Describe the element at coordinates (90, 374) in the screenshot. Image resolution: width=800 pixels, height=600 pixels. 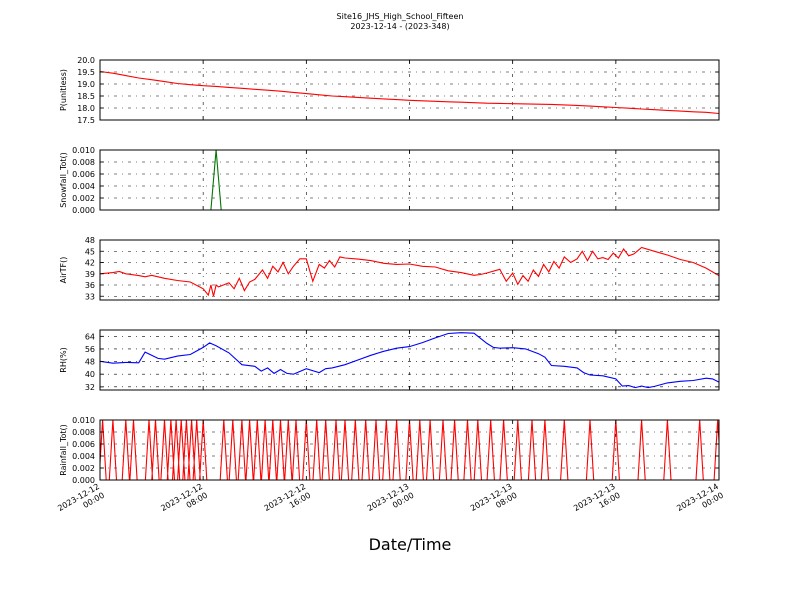
I see `y-tick-label: 40` at that location.